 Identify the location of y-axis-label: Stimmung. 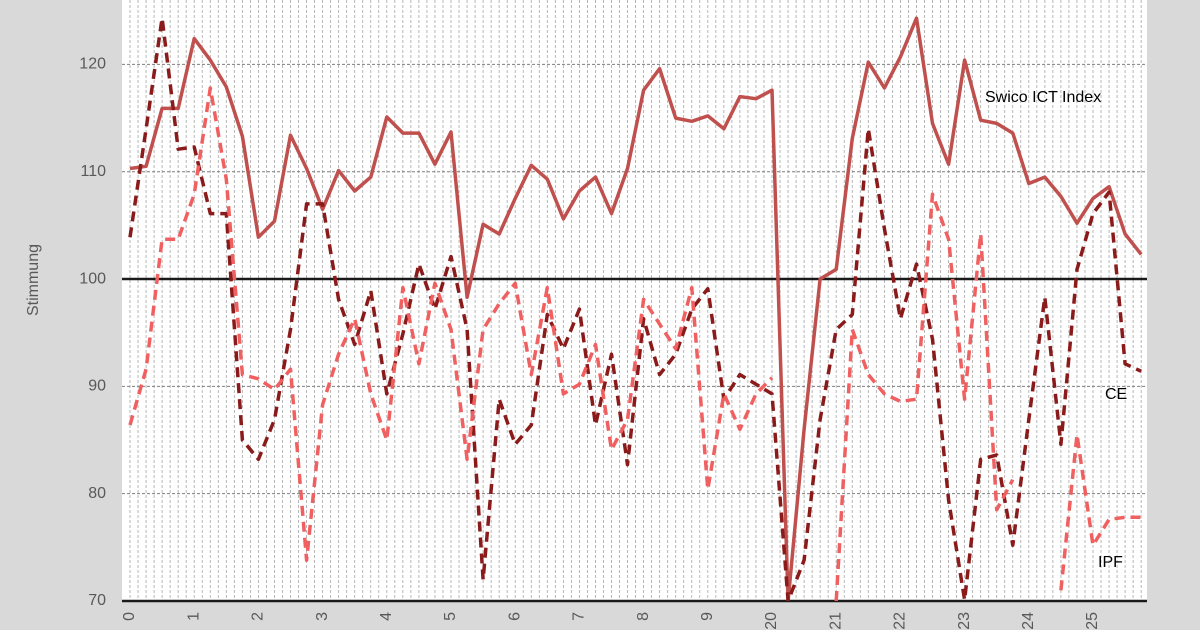
(33, 280).